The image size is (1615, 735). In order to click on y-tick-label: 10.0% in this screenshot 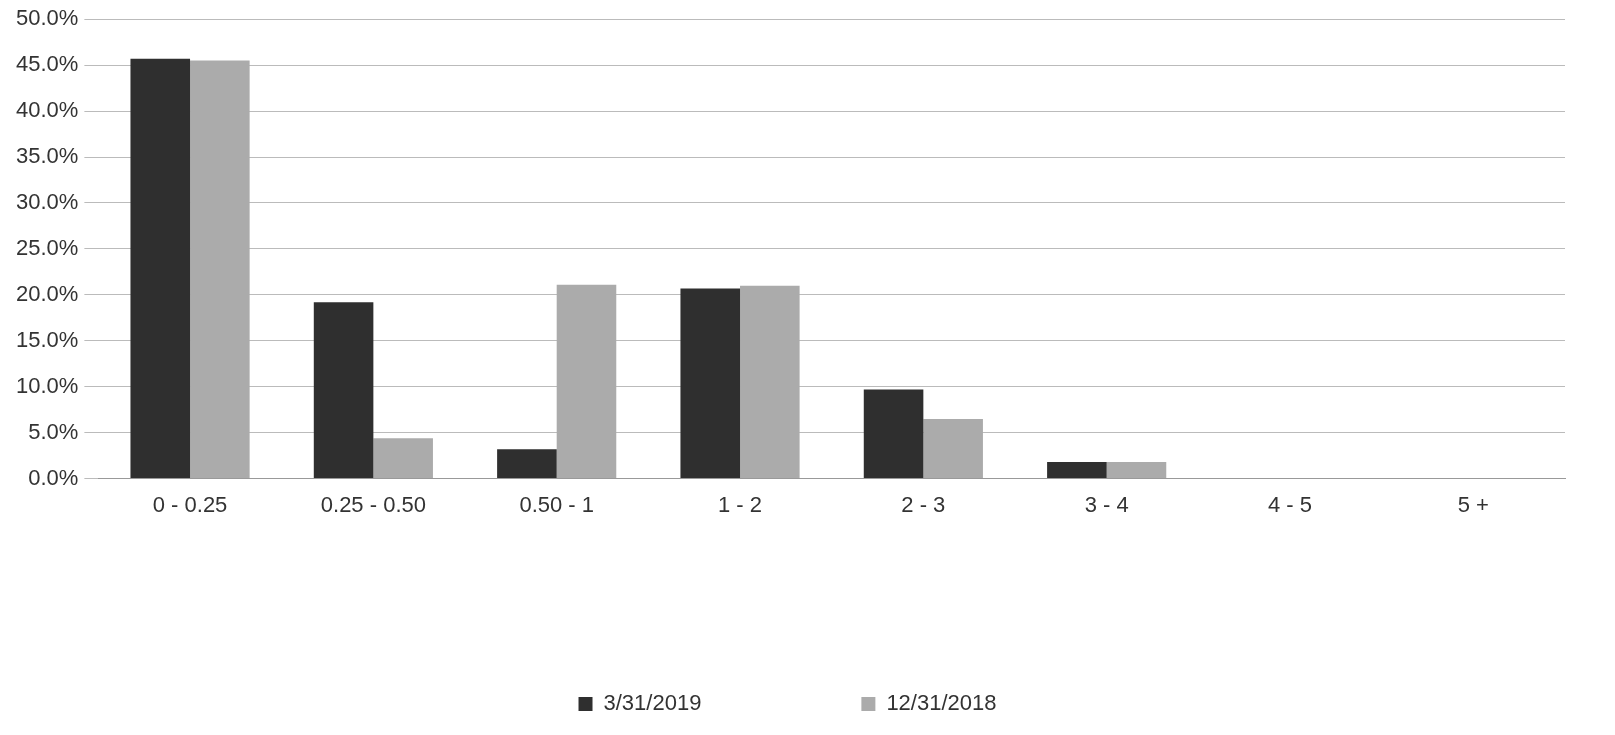, I will do `click(47, 385)`.